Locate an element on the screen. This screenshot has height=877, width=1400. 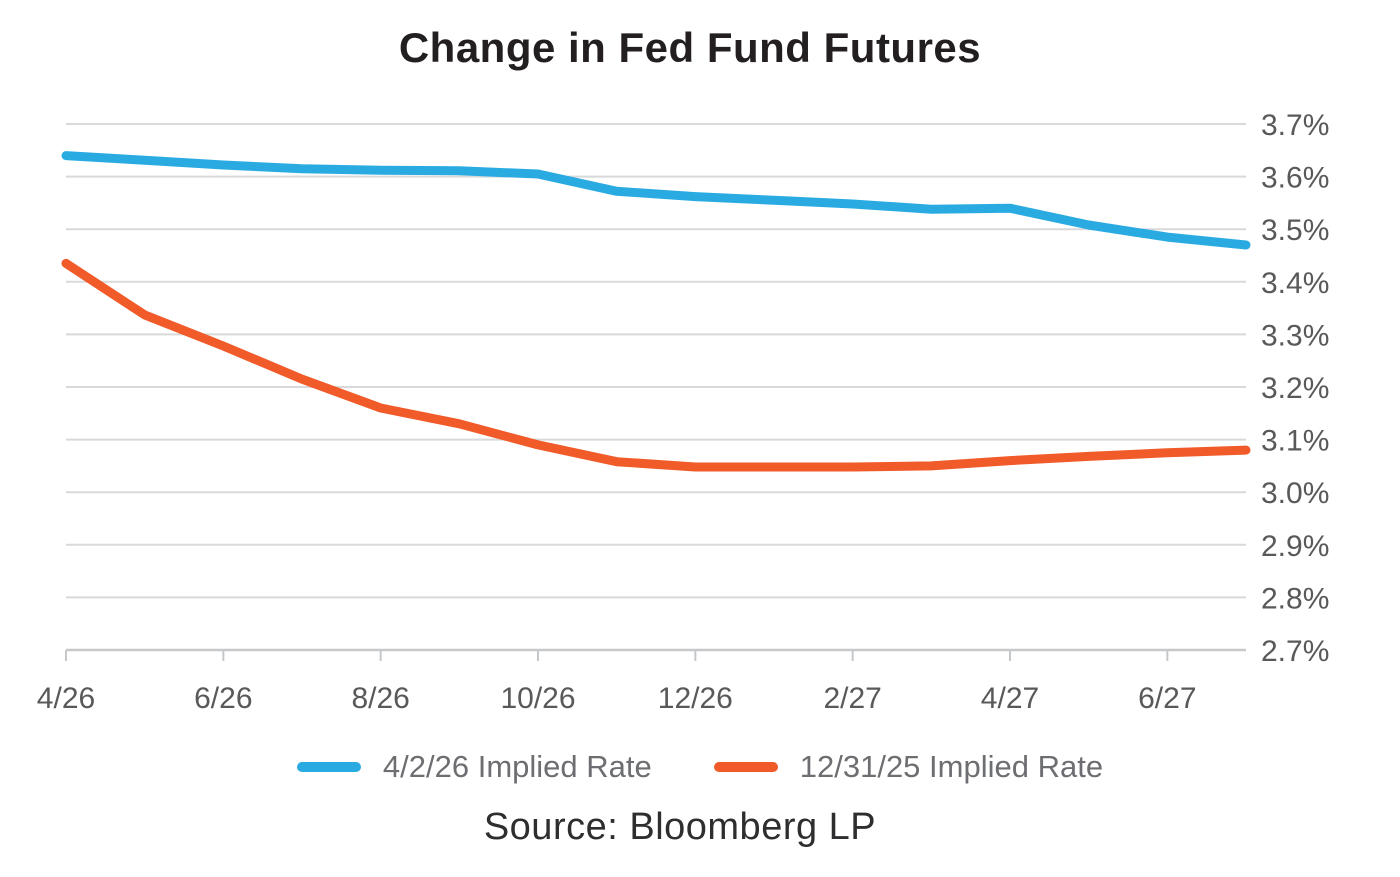
y-axis-label-2.9%: 2.9% is located at coordinates (1295, 546).